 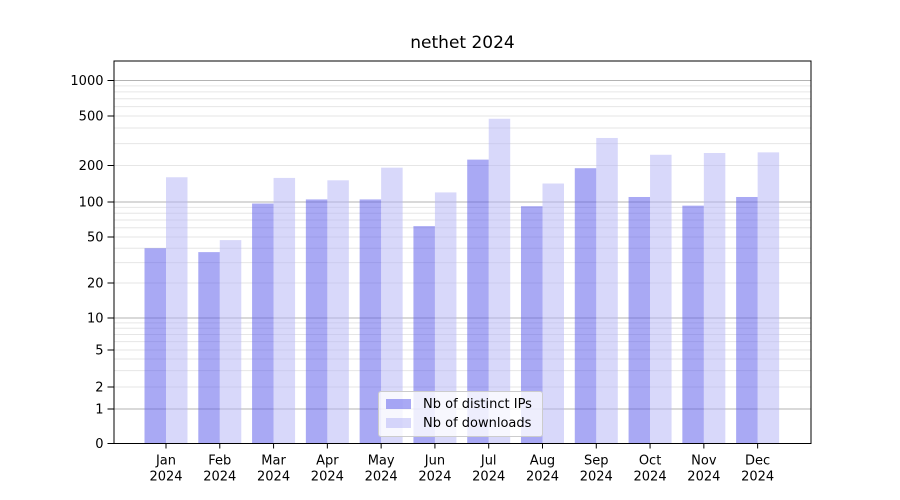 What do you see at coordinates (209, 348) in the screenshot?
I see `bar-distinct-ips-feb` at bounding box center [209, 348].